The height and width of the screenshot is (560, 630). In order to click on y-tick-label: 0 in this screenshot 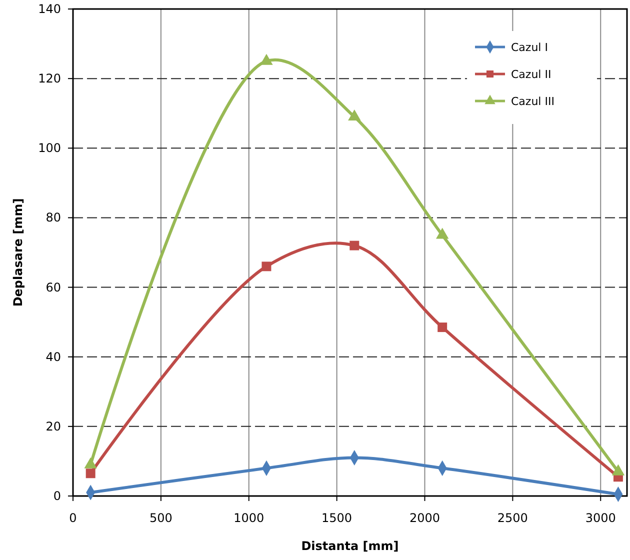, I will do `click(57, 496)`.